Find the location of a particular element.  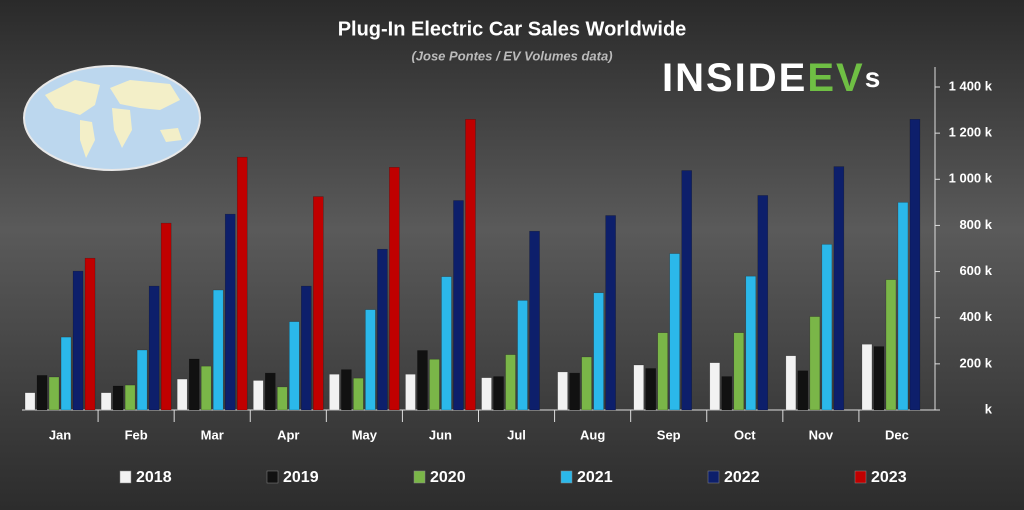

x-tick-label: Sep is located at coordinates (669, 434).